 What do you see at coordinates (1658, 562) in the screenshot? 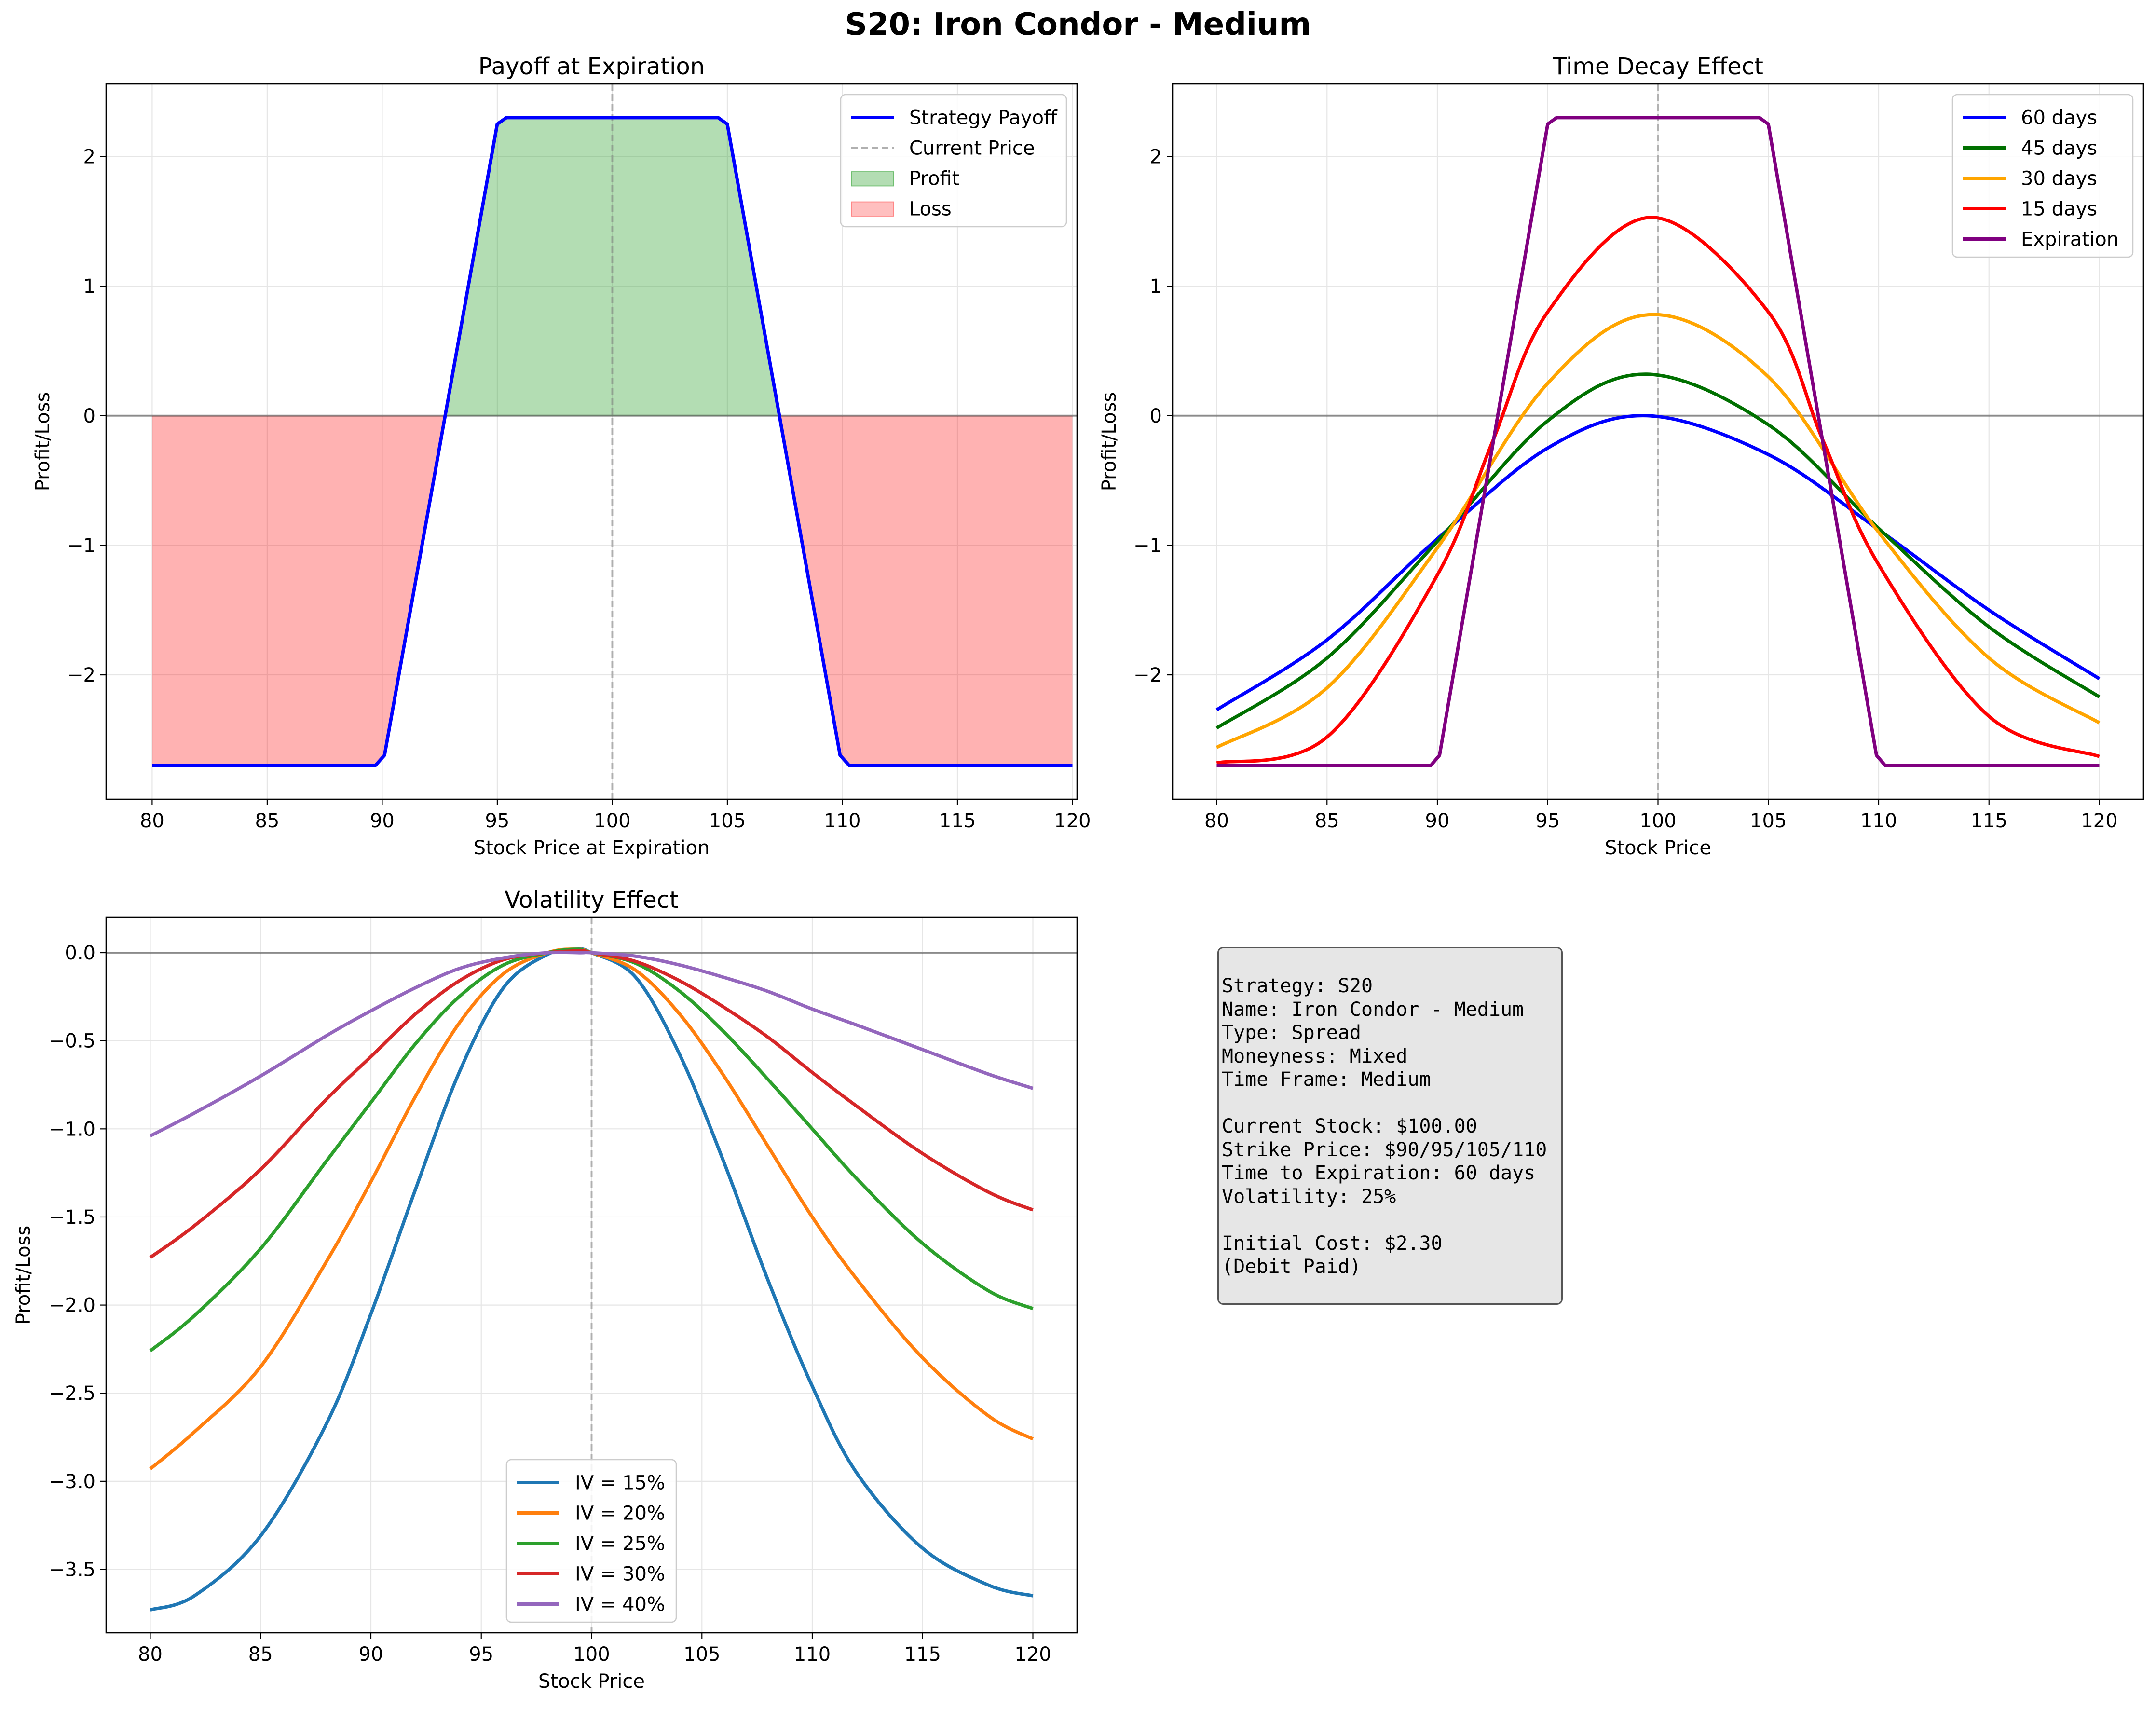
I see `series-line-60-days` at bounding box center [1658, 562].